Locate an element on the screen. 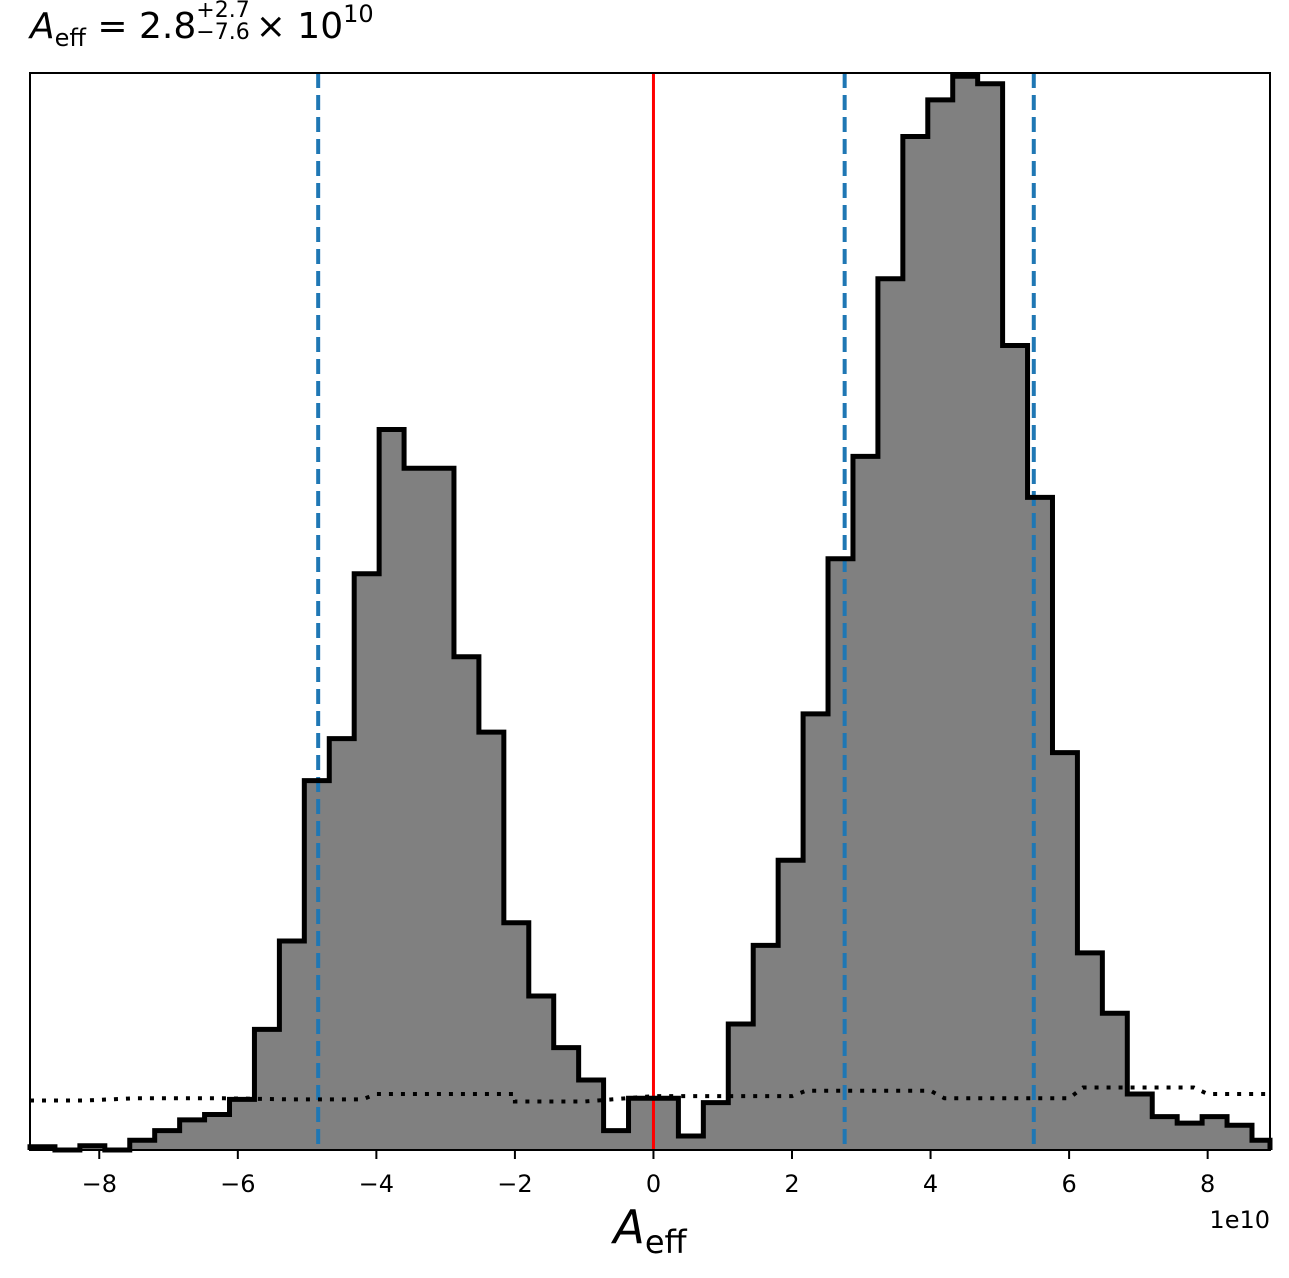 This screenshot has height=1278, width=1289. xlabel-symbol: A is located at coordinates (629, 1227).